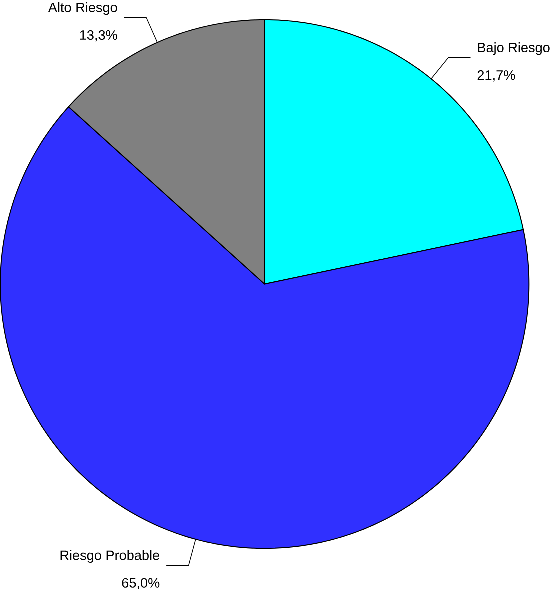 This screenshot has height=592, width=553. What do you see at coordinates (514, 49) in the screenshot?
I see `slice-label: Bajo Riesgo` at bounding box center [514, 49].